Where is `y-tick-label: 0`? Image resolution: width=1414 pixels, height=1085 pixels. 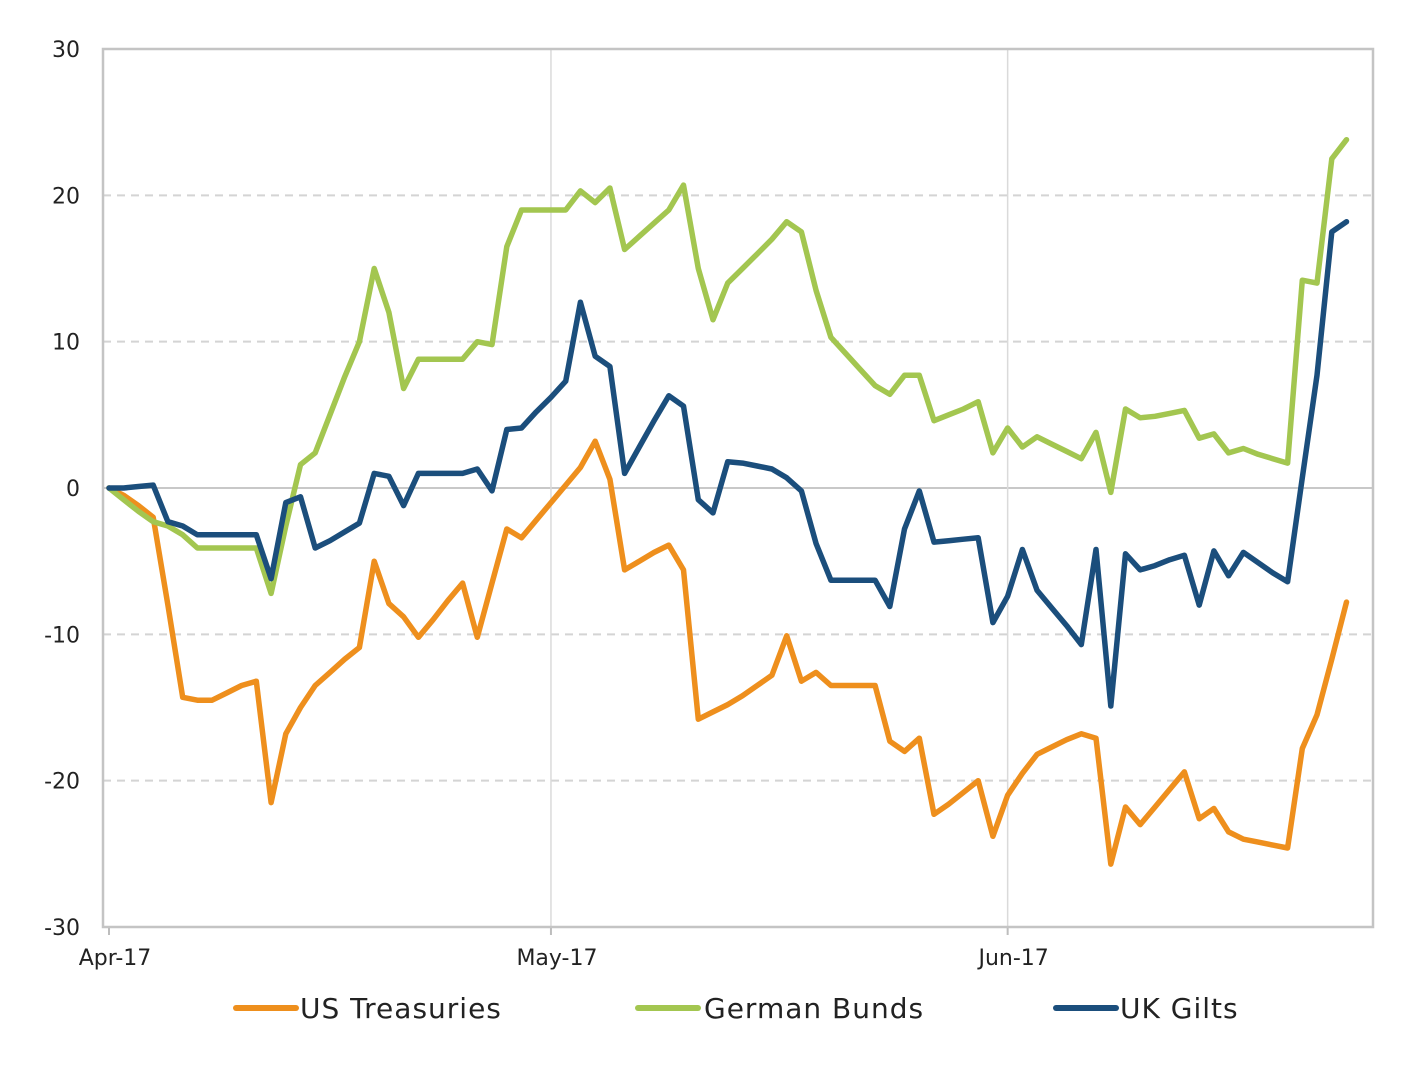
y-tick-label: 0 is located at coordinates (73, 489).